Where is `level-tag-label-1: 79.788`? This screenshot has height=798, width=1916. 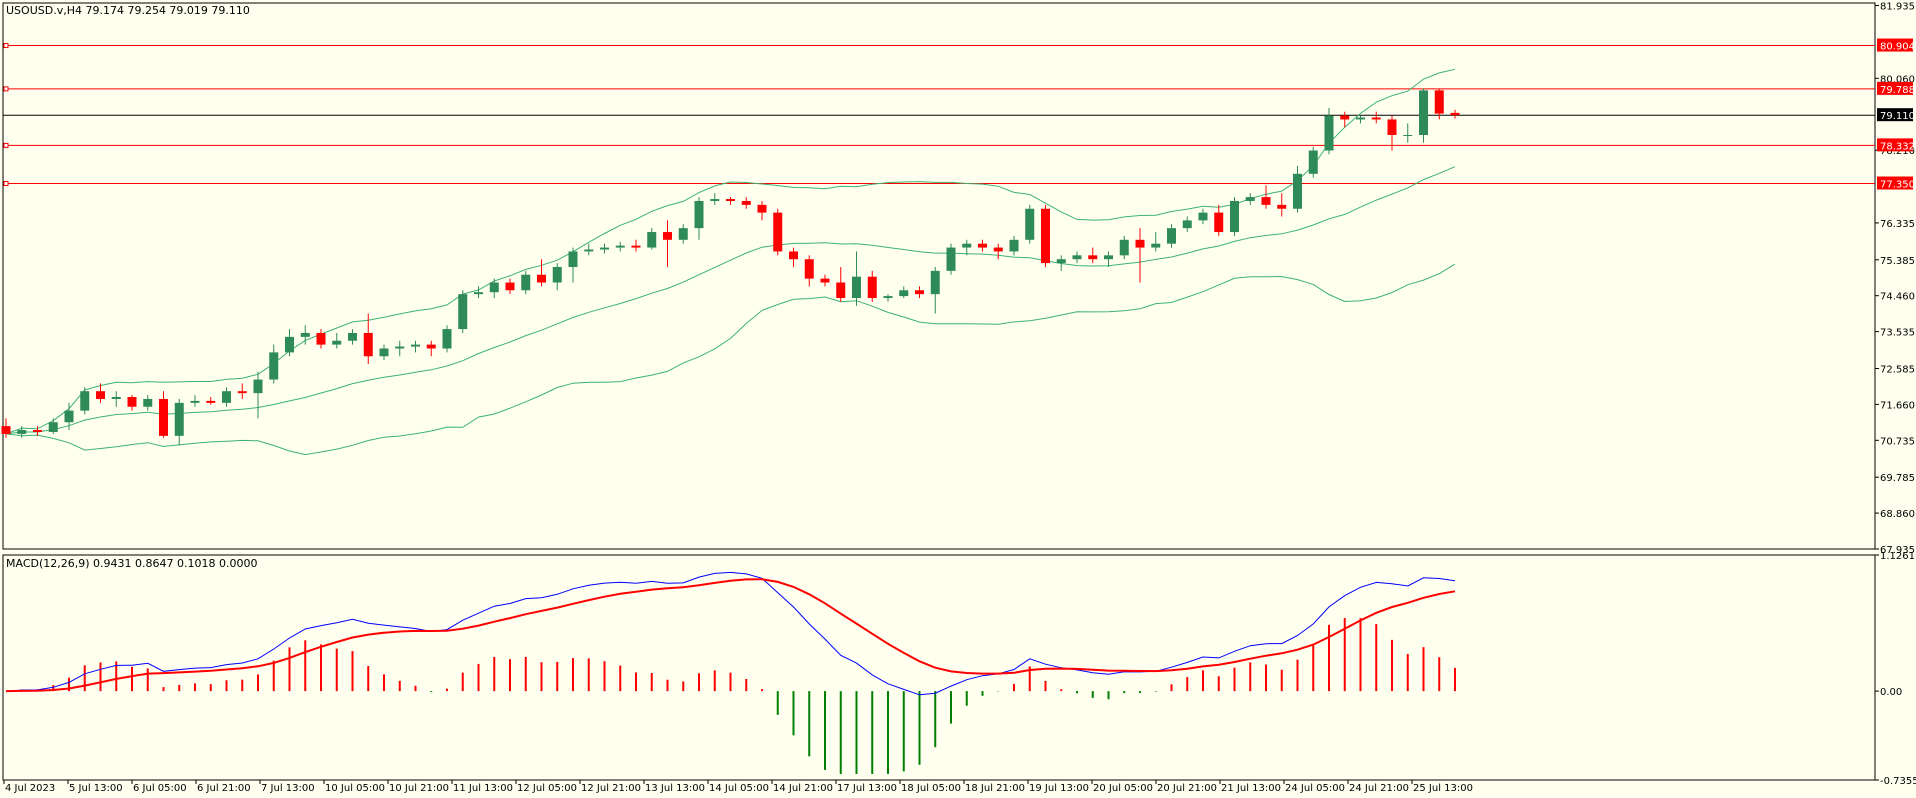 level-tag-label-1: 79.788 is located at coordinates (1897, 90).